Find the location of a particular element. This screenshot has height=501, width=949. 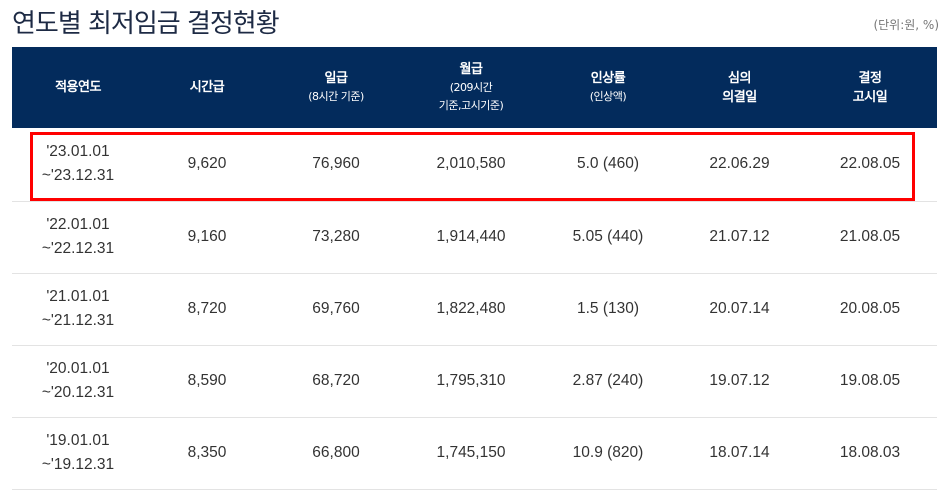

cell-hourly: 9,620 is located at coordinates (207, 164).